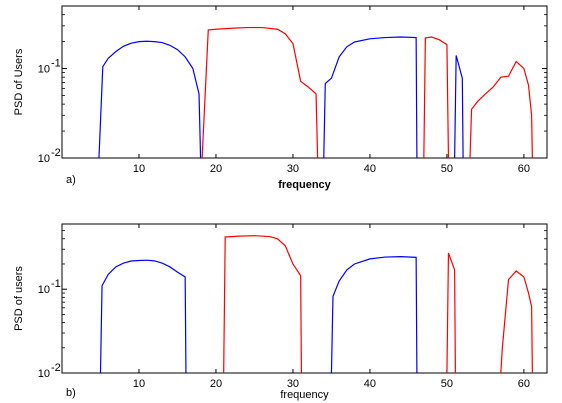 The height and width of the screenshot is (403, 562). Describe the element at coordinates (19, 81) in the screenshot. I see `y-axis-label: PSD of Users` at that location.